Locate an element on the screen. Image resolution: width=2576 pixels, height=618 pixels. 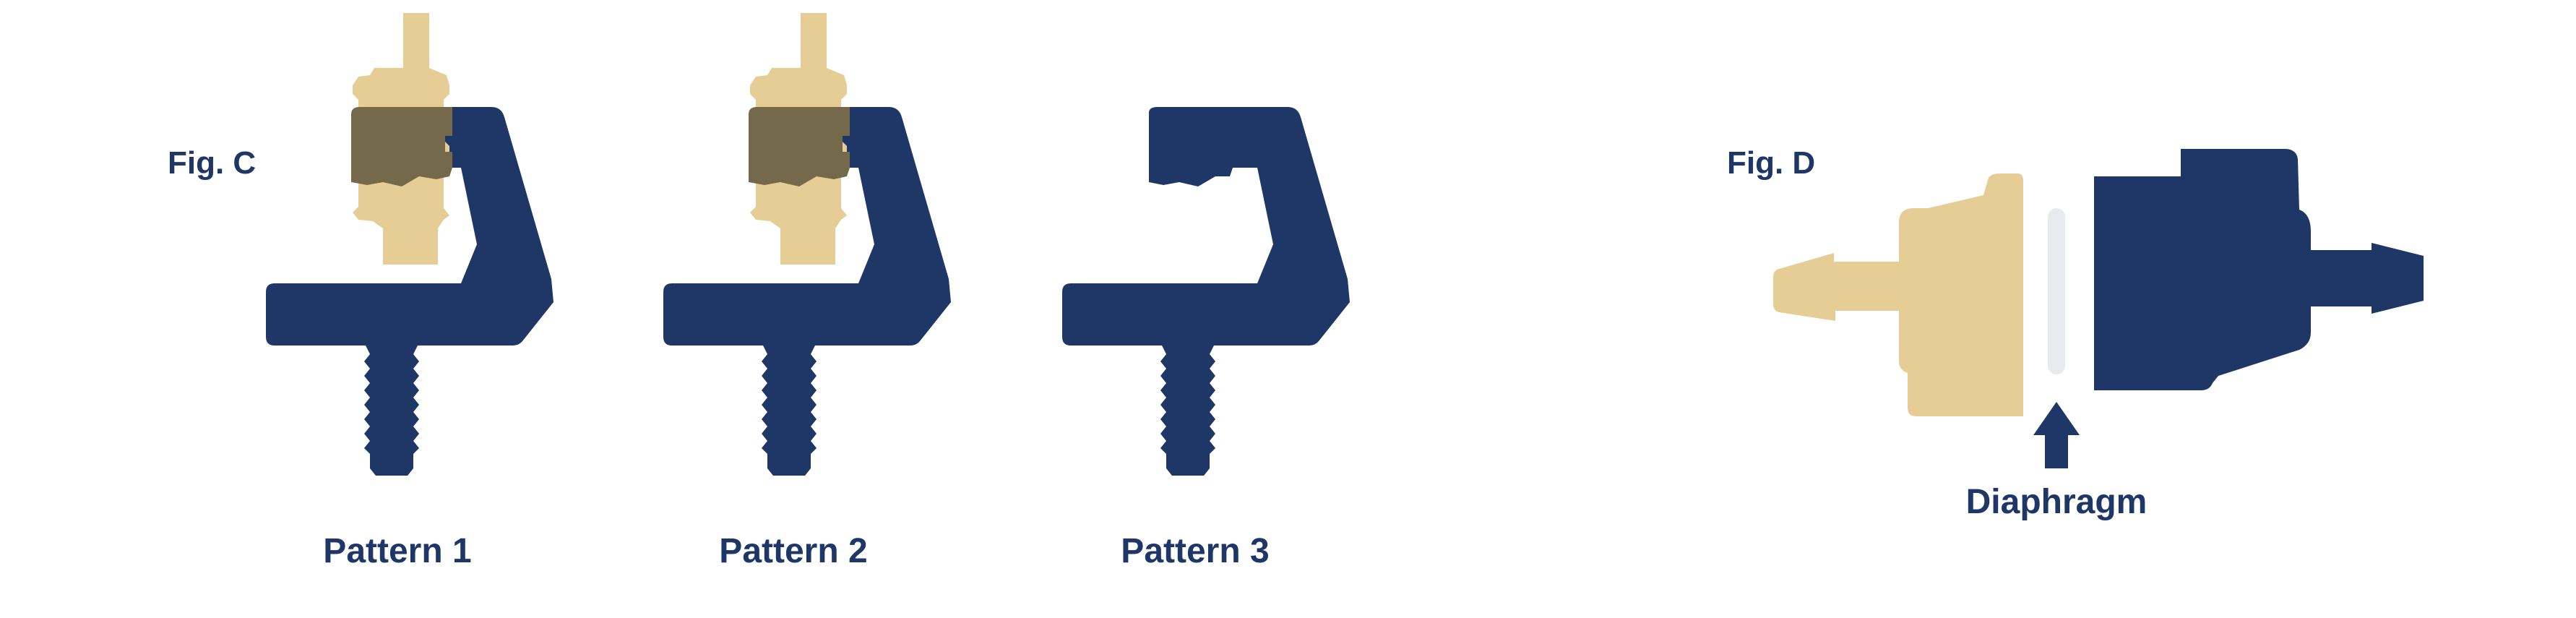
pattern-3-clamp-body is located at coordinates (1206, 226).